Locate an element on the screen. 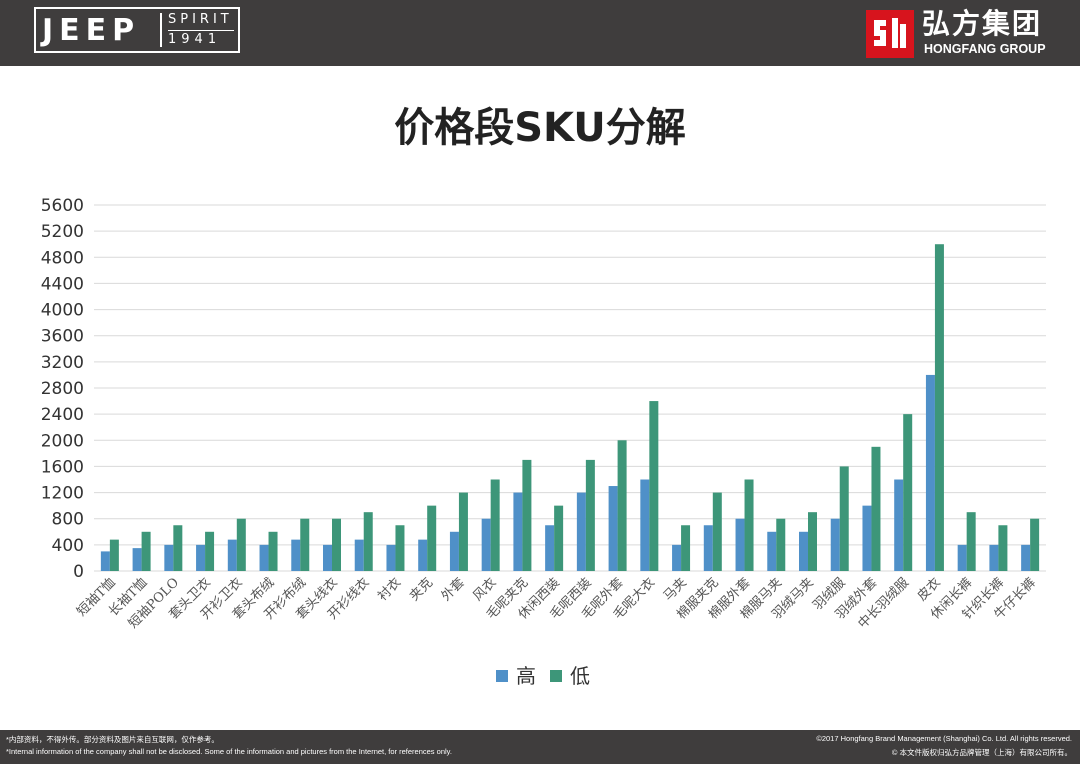 The image size is (1080, 764). legend-swatch-low is located at coordinates (556, 676).